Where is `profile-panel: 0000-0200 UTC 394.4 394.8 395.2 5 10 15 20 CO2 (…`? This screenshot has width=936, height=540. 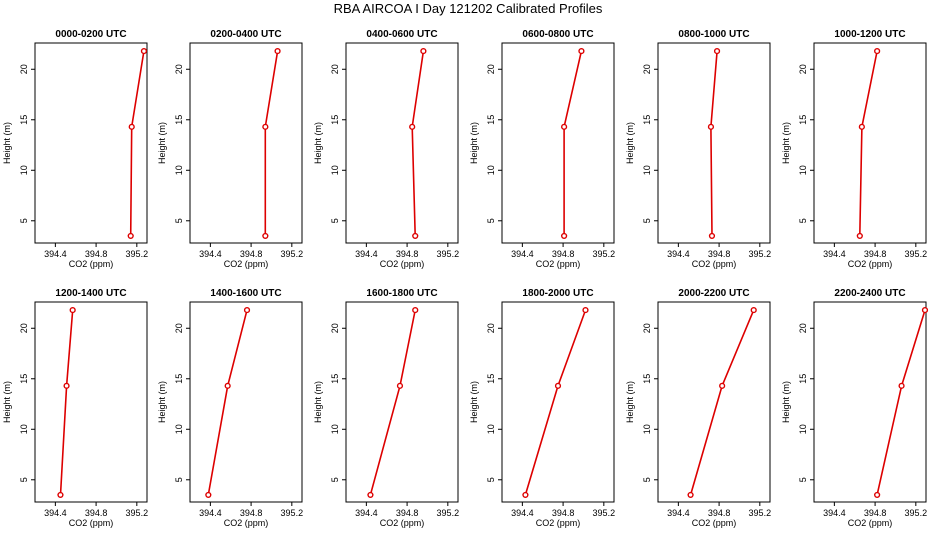 profile-panel: 0000-0200 UTC 394.4 394.8 395.2 5 10 15 20 CO2 (… is located at coordinates (75, 149).